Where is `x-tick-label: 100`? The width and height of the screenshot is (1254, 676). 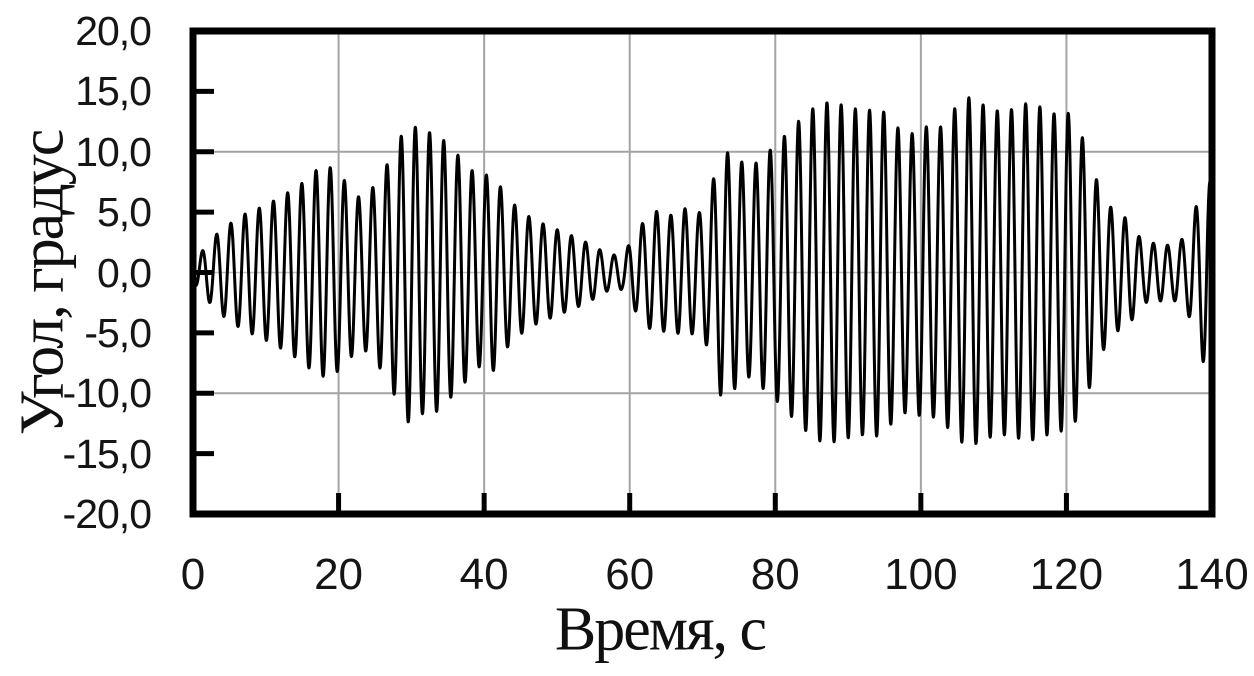
x-tick-label: 100 is located at coordinates (921, 574).